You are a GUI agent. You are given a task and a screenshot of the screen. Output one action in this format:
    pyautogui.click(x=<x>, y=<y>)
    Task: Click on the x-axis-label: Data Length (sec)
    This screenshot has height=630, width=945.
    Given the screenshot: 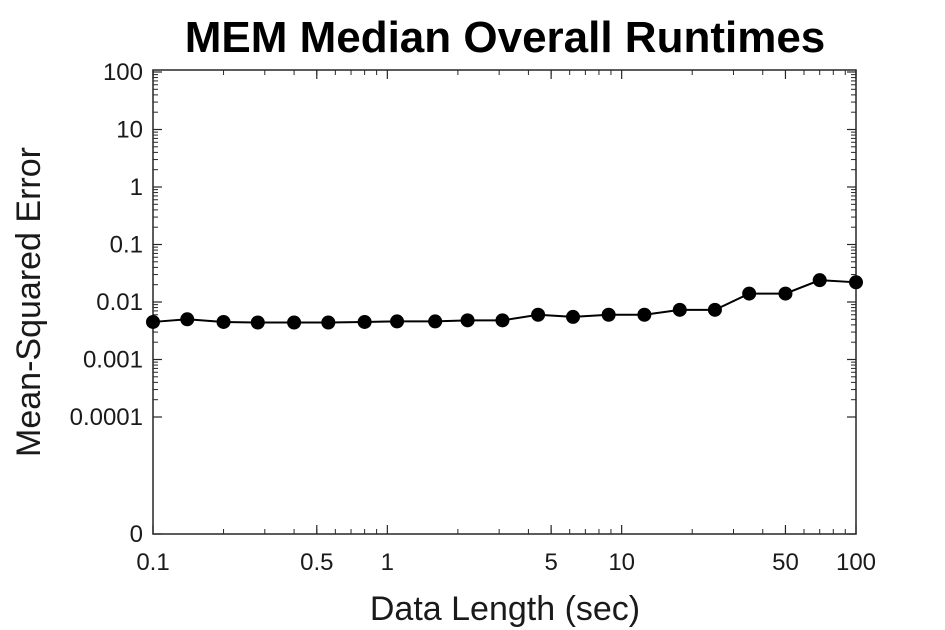 What is the action you would take?
    pyautogui.click(x=505, y=609)
    